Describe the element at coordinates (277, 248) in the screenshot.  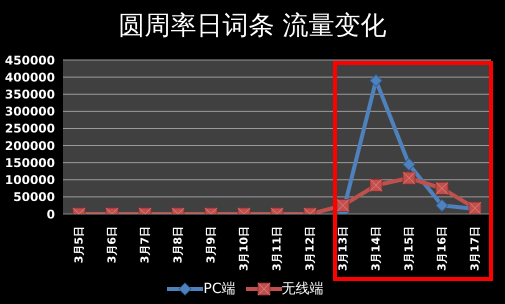
I see `x-tick-label: 3月11日` at that location.